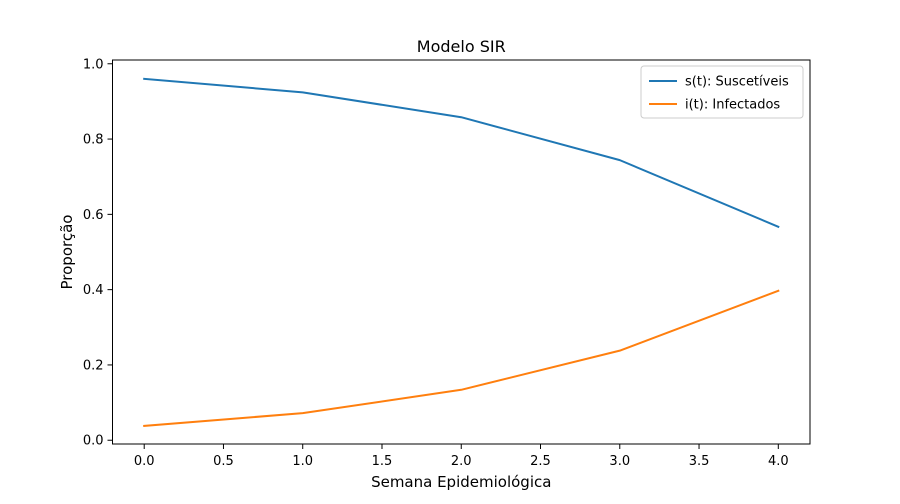  What do you see at coordinates (67, 252) in the screenshot?
I see `y-axis-label: Proporção` at bounding box center [67, 252].